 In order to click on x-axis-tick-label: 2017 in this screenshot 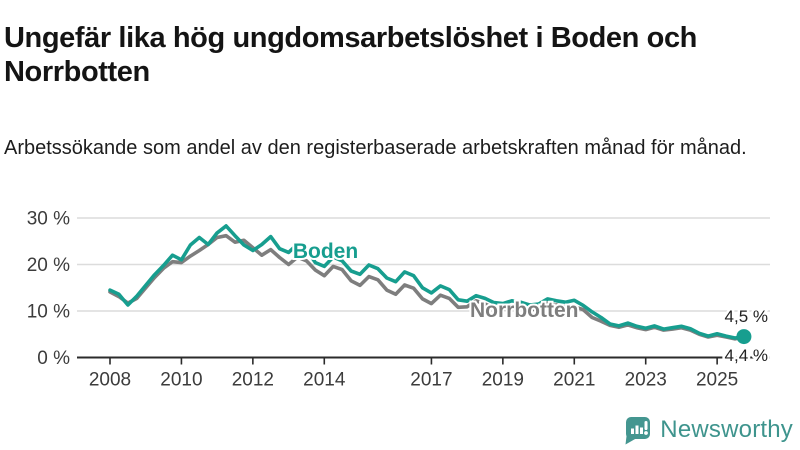, I will do `click(431, 380)`.